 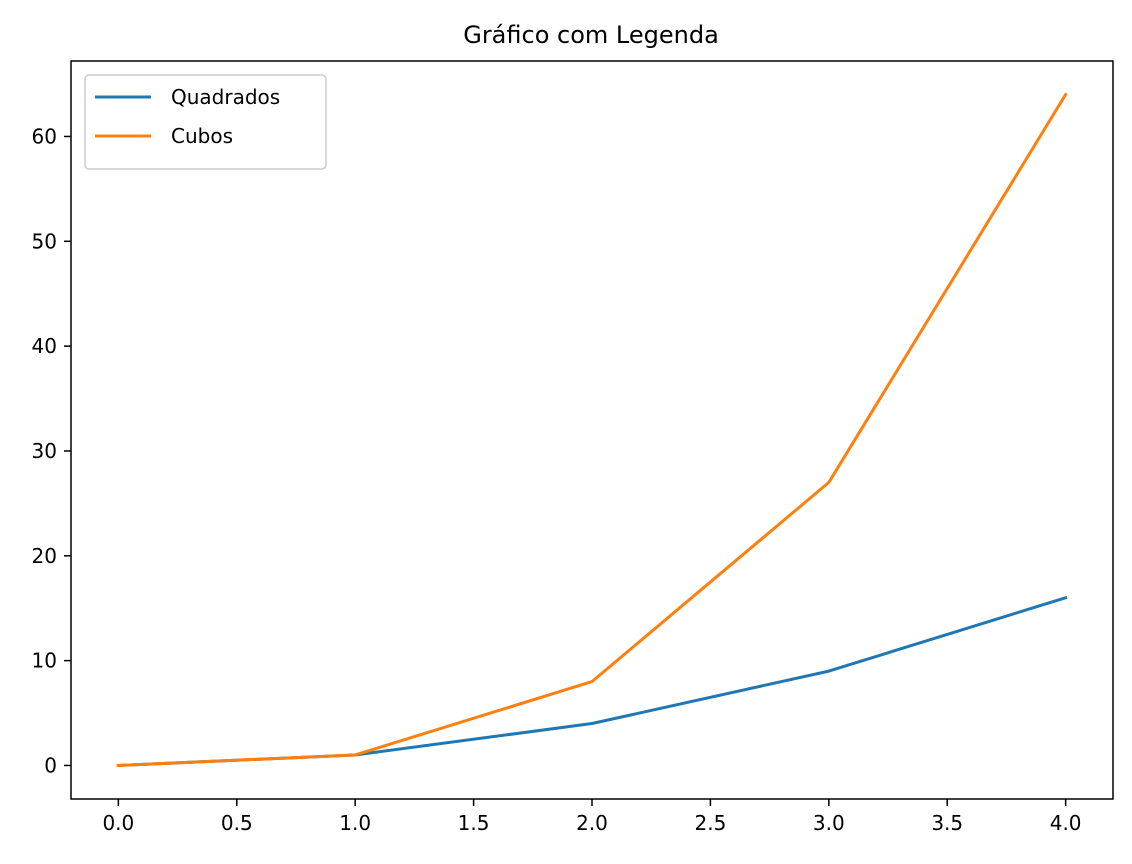 What do you see at coordinates (474, 823) in the screenshot?
I see `x-tick-label: 1.5` at bounding box center [474, 823].